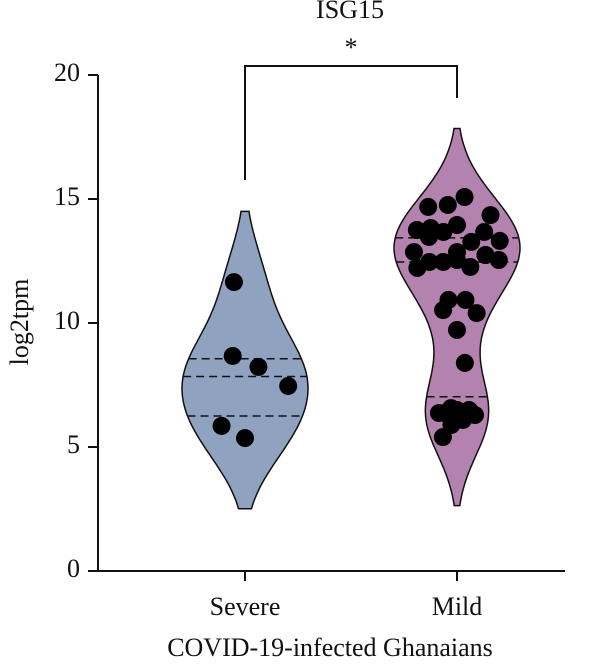 The height and width of the screenshot is (665, 600). Describe the element at coordinates (350, 12) in the screenshot. I see `chart-title: ISG15` at that location.